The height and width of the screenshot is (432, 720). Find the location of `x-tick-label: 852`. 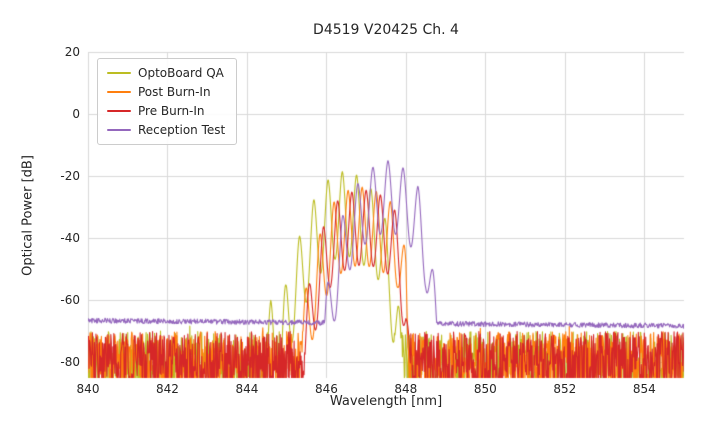

x-tick-label: 852 is located at coordinates (565, 389).